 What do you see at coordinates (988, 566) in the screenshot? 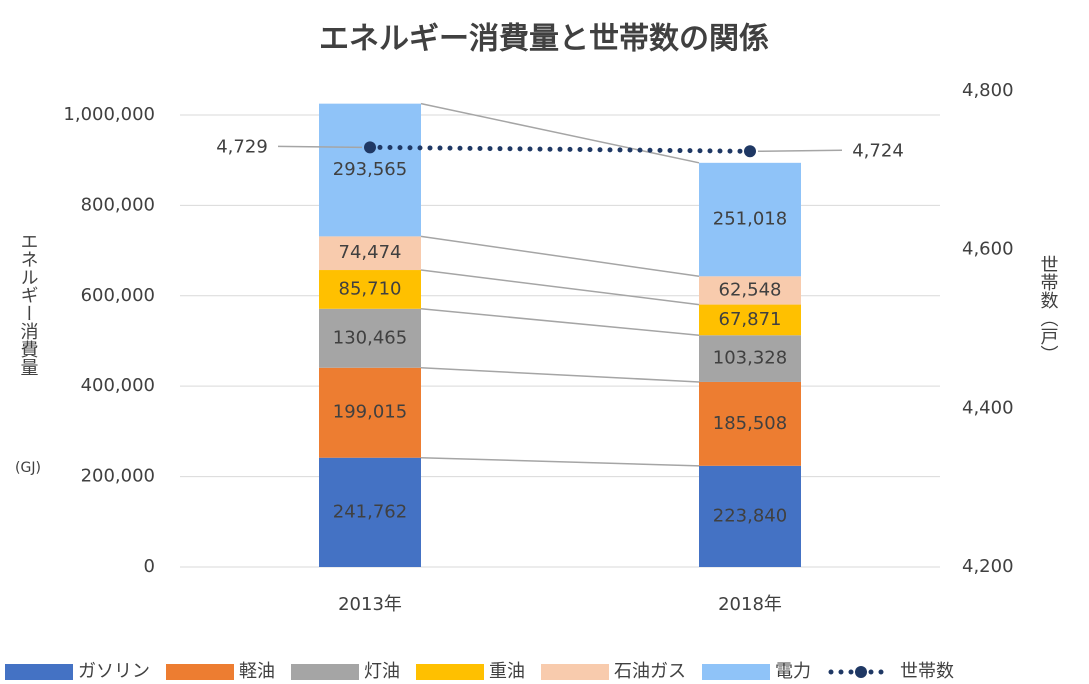
I see `y2-tick-label: 4,200` at bounding box center [988, 566].